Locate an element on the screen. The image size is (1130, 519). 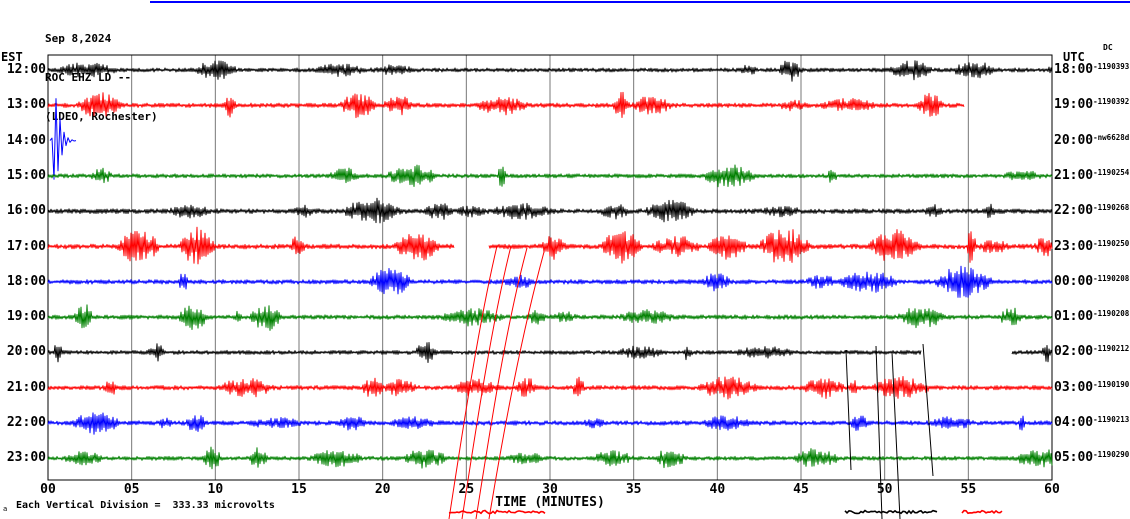
utc-label-05:00: 05:00-1190290 is located at coordinates (1091, 458).